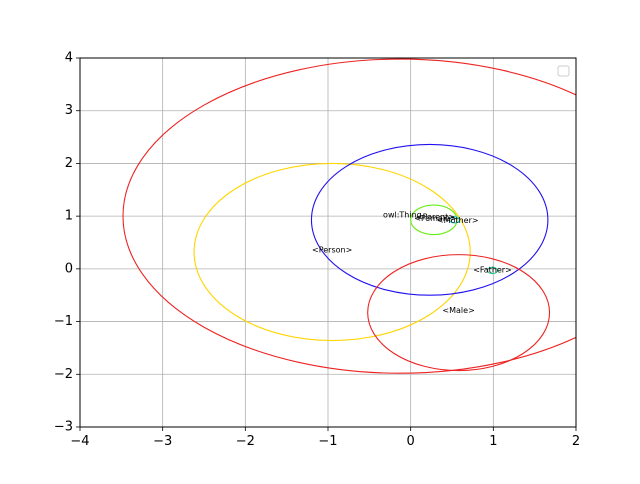  I want to click on ellipse-label: <Parent>, so click(435, 217).